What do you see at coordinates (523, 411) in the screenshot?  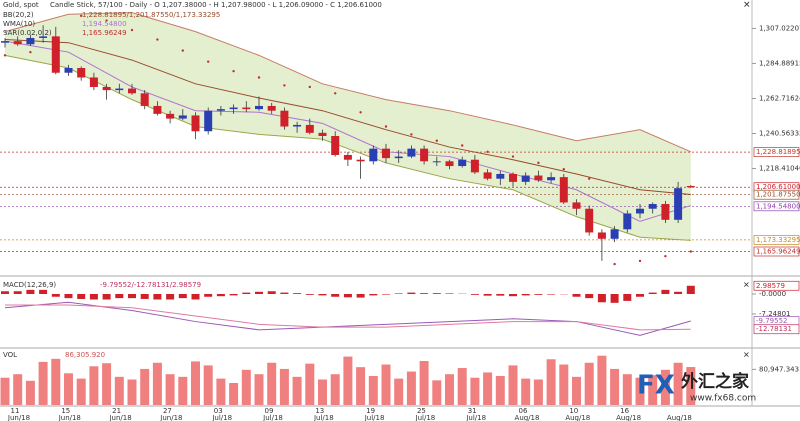 I see `x-tick-label: 06` at bounding box center [523, 411].